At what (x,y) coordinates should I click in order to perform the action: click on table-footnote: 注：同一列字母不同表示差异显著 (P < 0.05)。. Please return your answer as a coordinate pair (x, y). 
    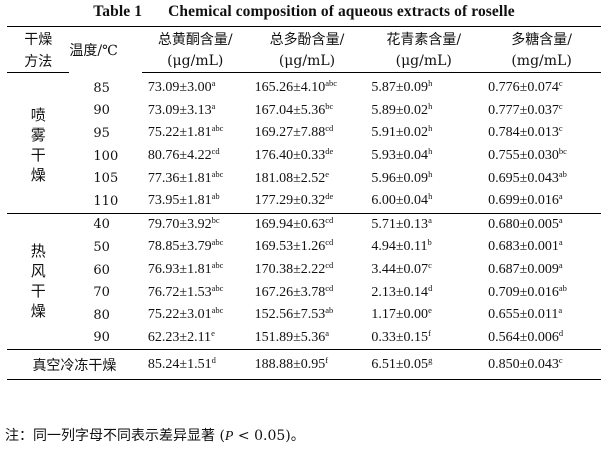
    Looking at the image, I should click on (155, 436).